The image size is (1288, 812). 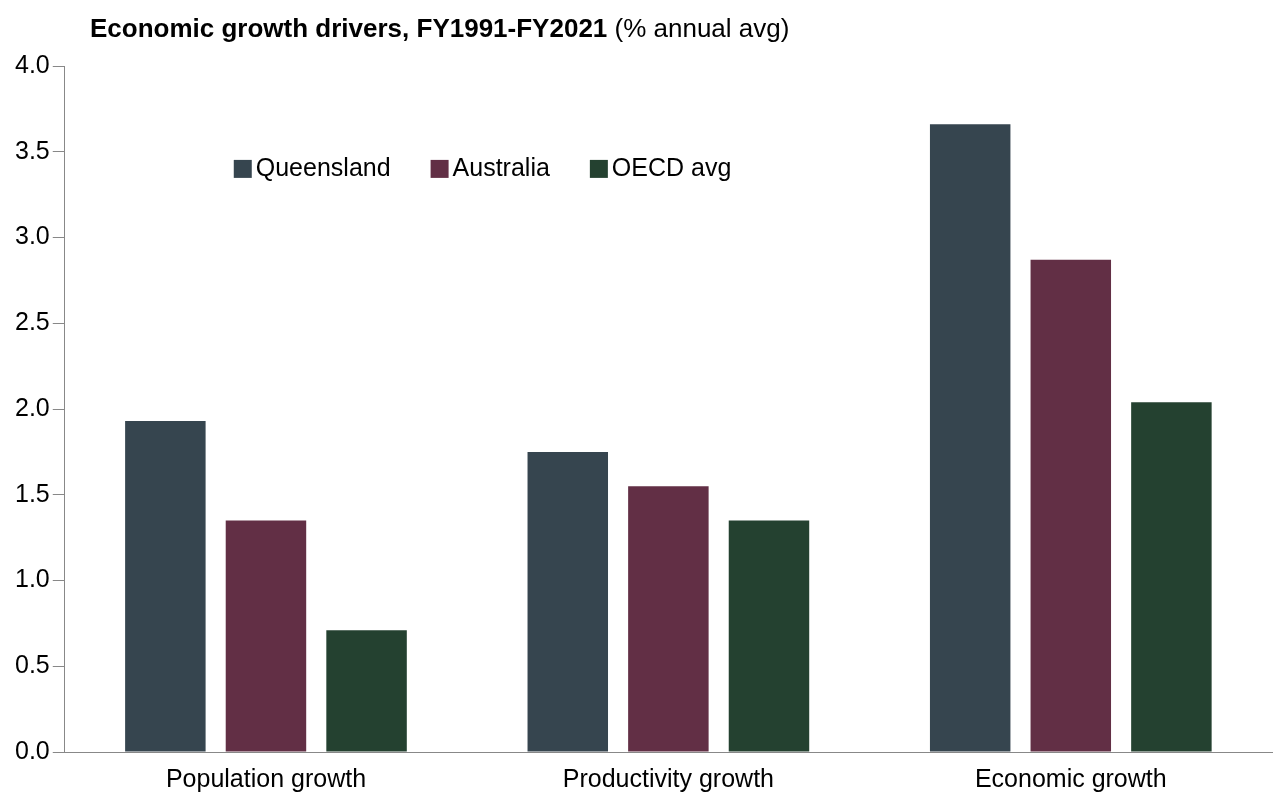 What do you see at coordinates (32, 321) in the screenshot?
I see `y-tick-label: 2.5` at bounding box center [32, 321].